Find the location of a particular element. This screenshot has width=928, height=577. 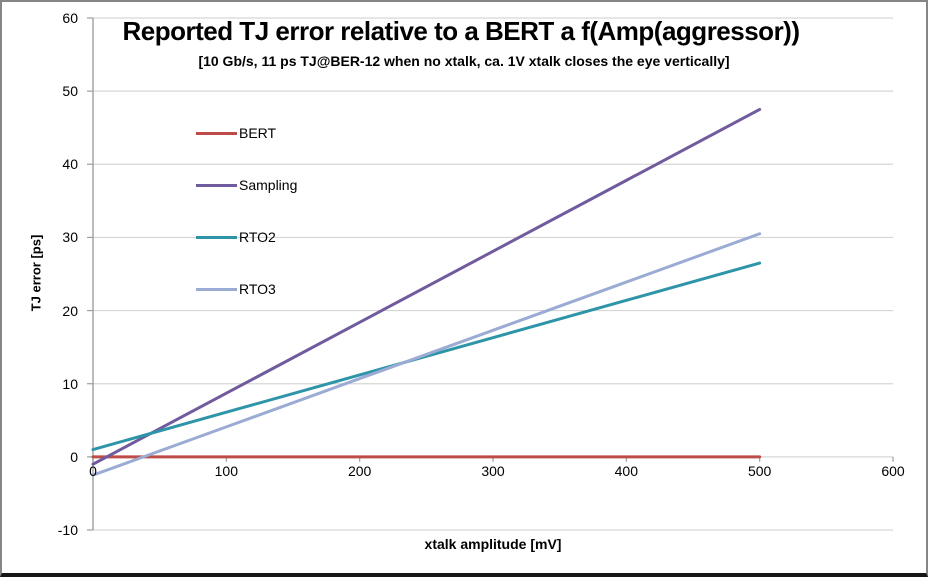

y-axis-title: TJ error [ps] is located at coordinates (36, 273).